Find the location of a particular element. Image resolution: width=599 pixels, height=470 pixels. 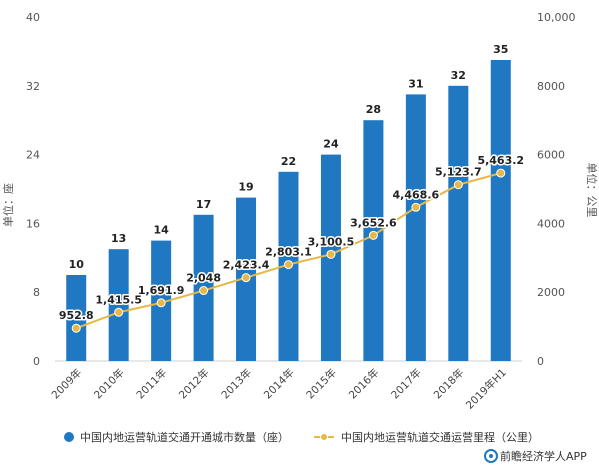

left-tick-label: 32 is located at coordinates (33, 86).